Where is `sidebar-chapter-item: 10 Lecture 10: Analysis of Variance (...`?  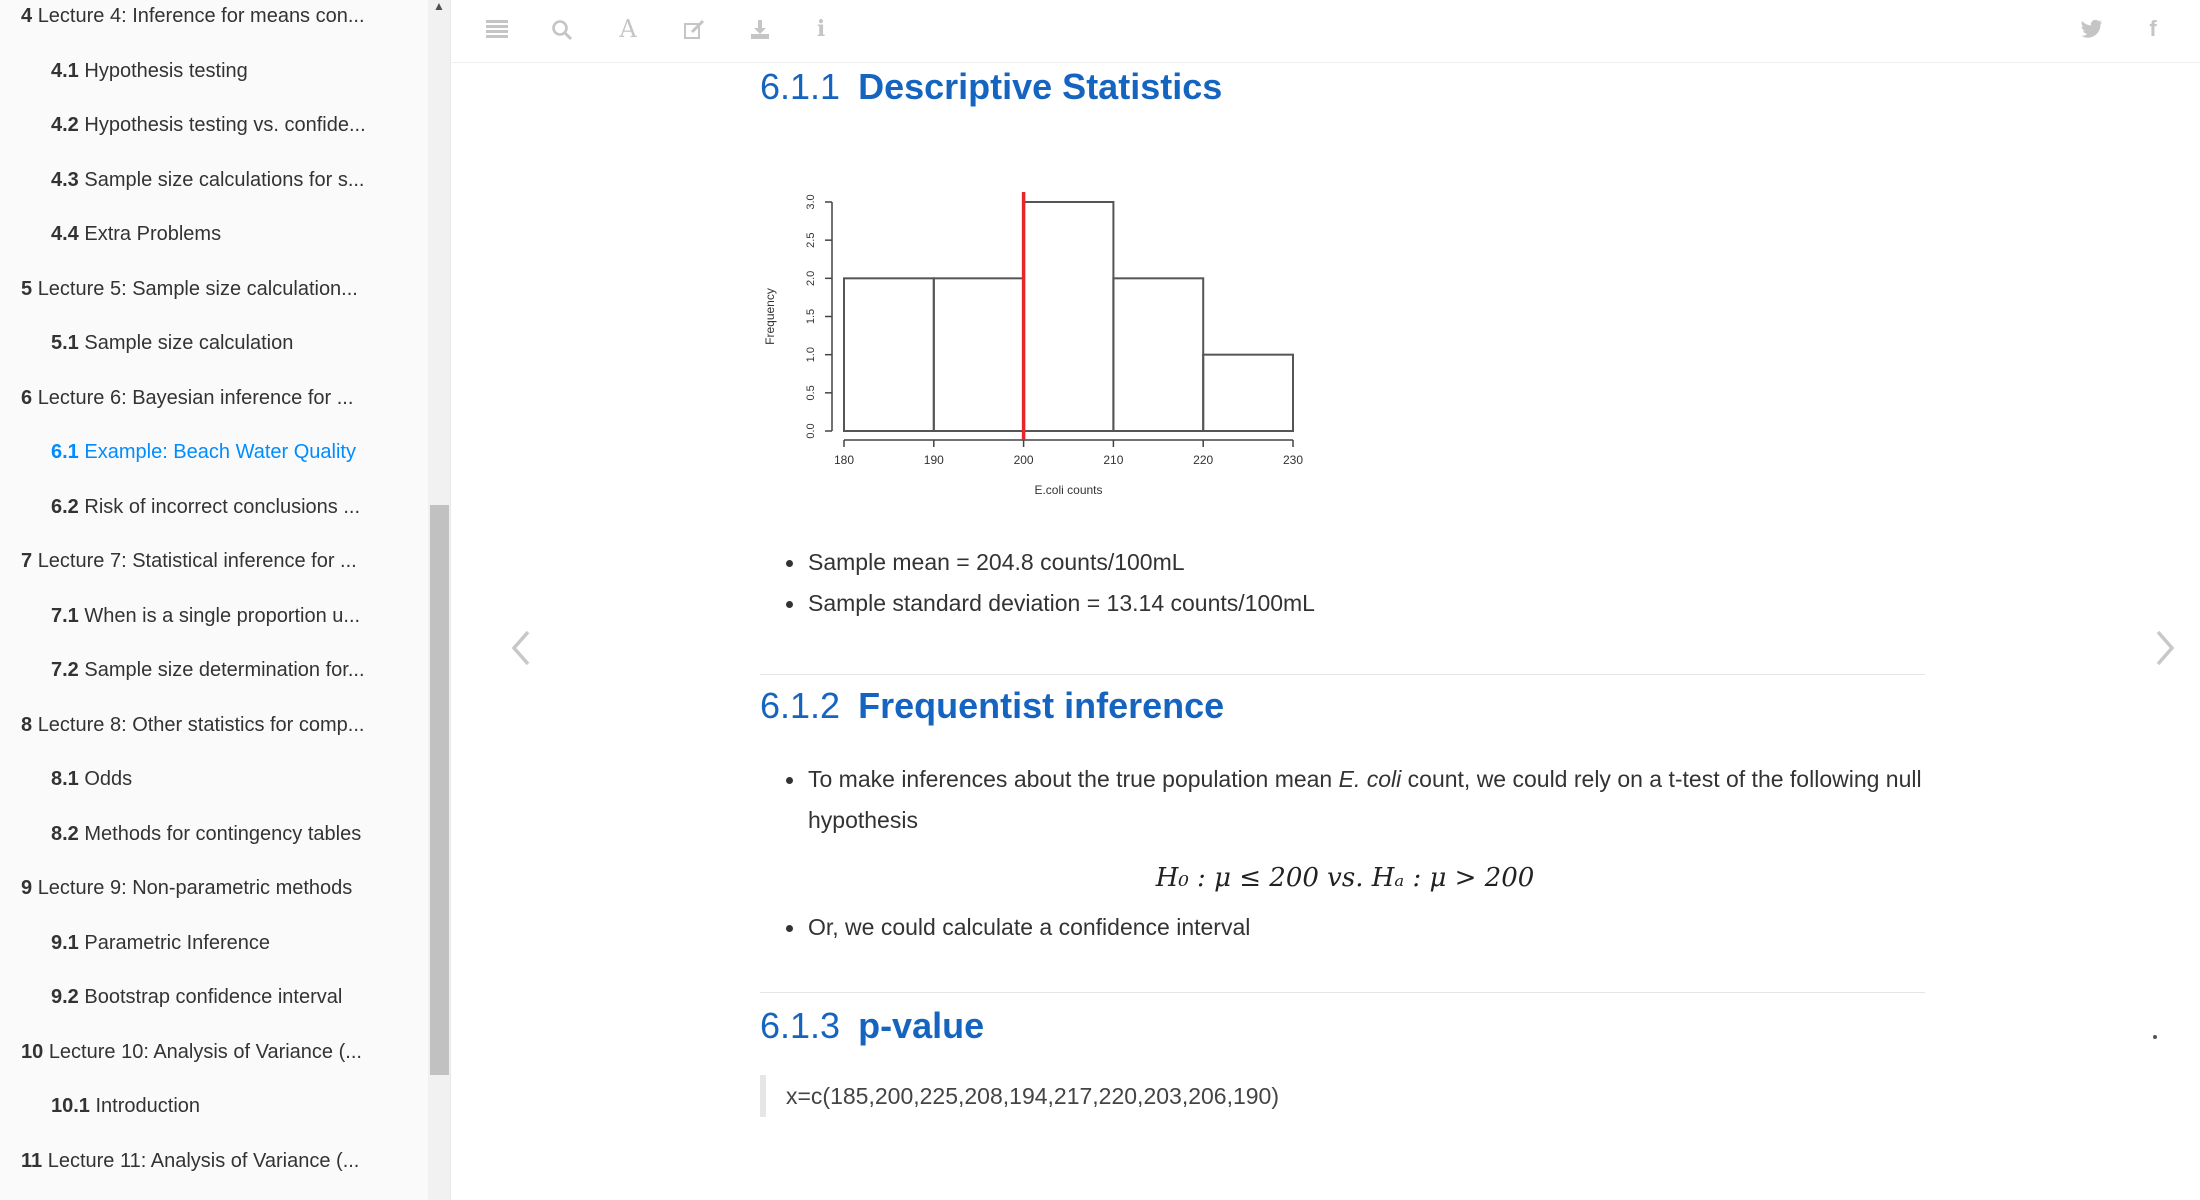
sidebar-chapter-item: 10 Lecture 10: Analysis of Variance (... is located at coordinates (205, 1057).